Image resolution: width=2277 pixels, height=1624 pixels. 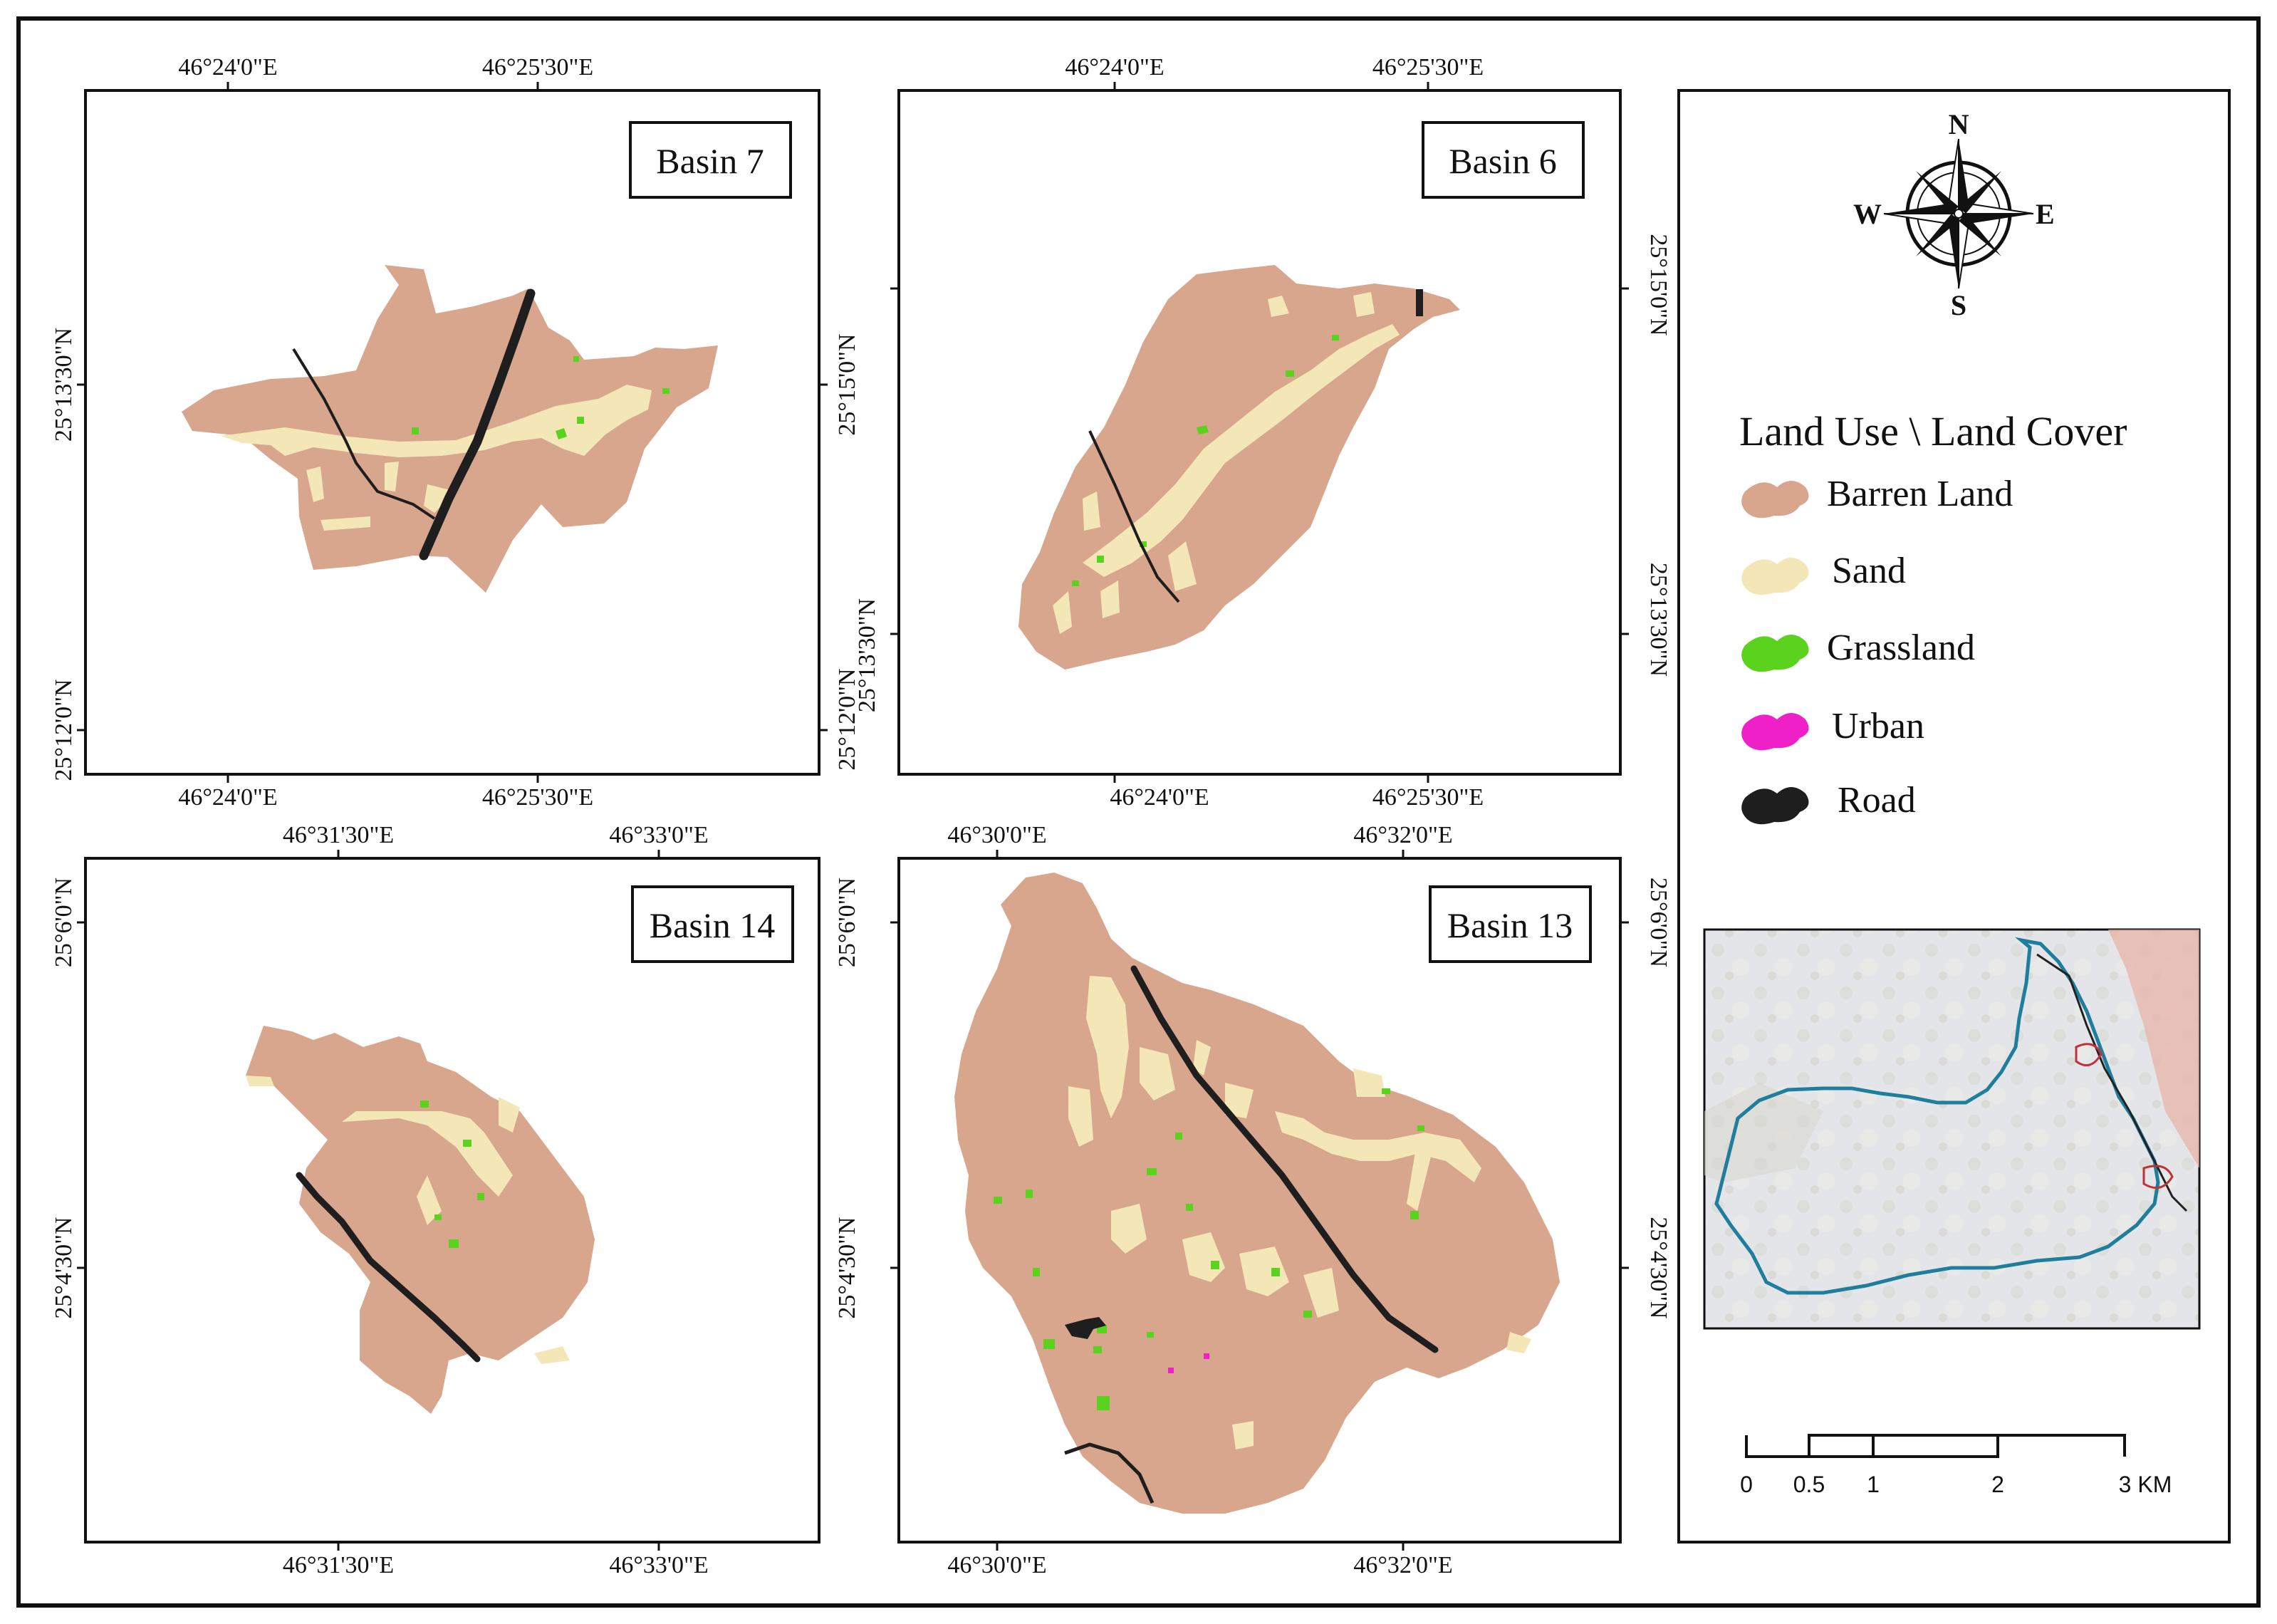 What do you see at coordinates (1658, 922) in the screenshot?
I see `right-tick-label: 25°6'0"N` at bounding box center [1658, 922].